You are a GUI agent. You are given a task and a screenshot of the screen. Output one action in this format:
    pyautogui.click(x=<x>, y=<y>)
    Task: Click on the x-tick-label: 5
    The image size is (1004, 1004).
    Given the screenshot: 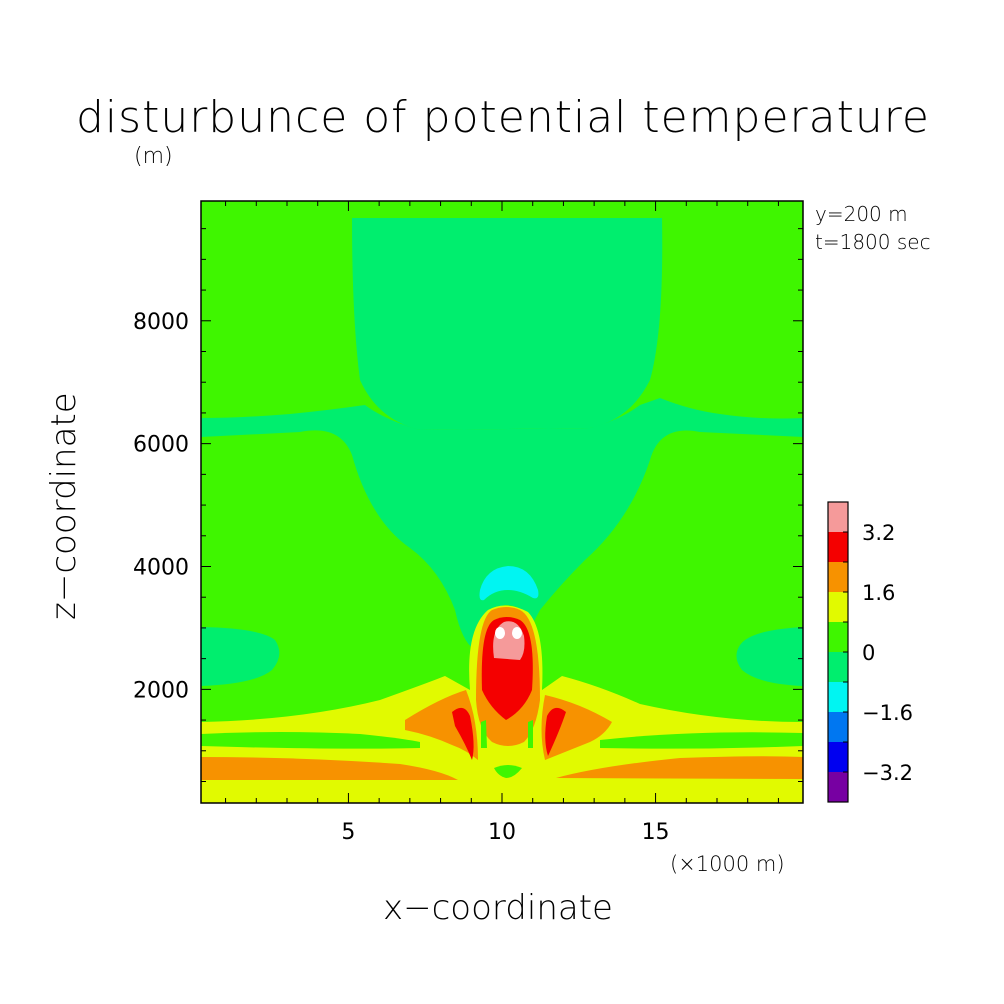 What is the action you would take?
    pyautogui.click(x=348, y=832)
    